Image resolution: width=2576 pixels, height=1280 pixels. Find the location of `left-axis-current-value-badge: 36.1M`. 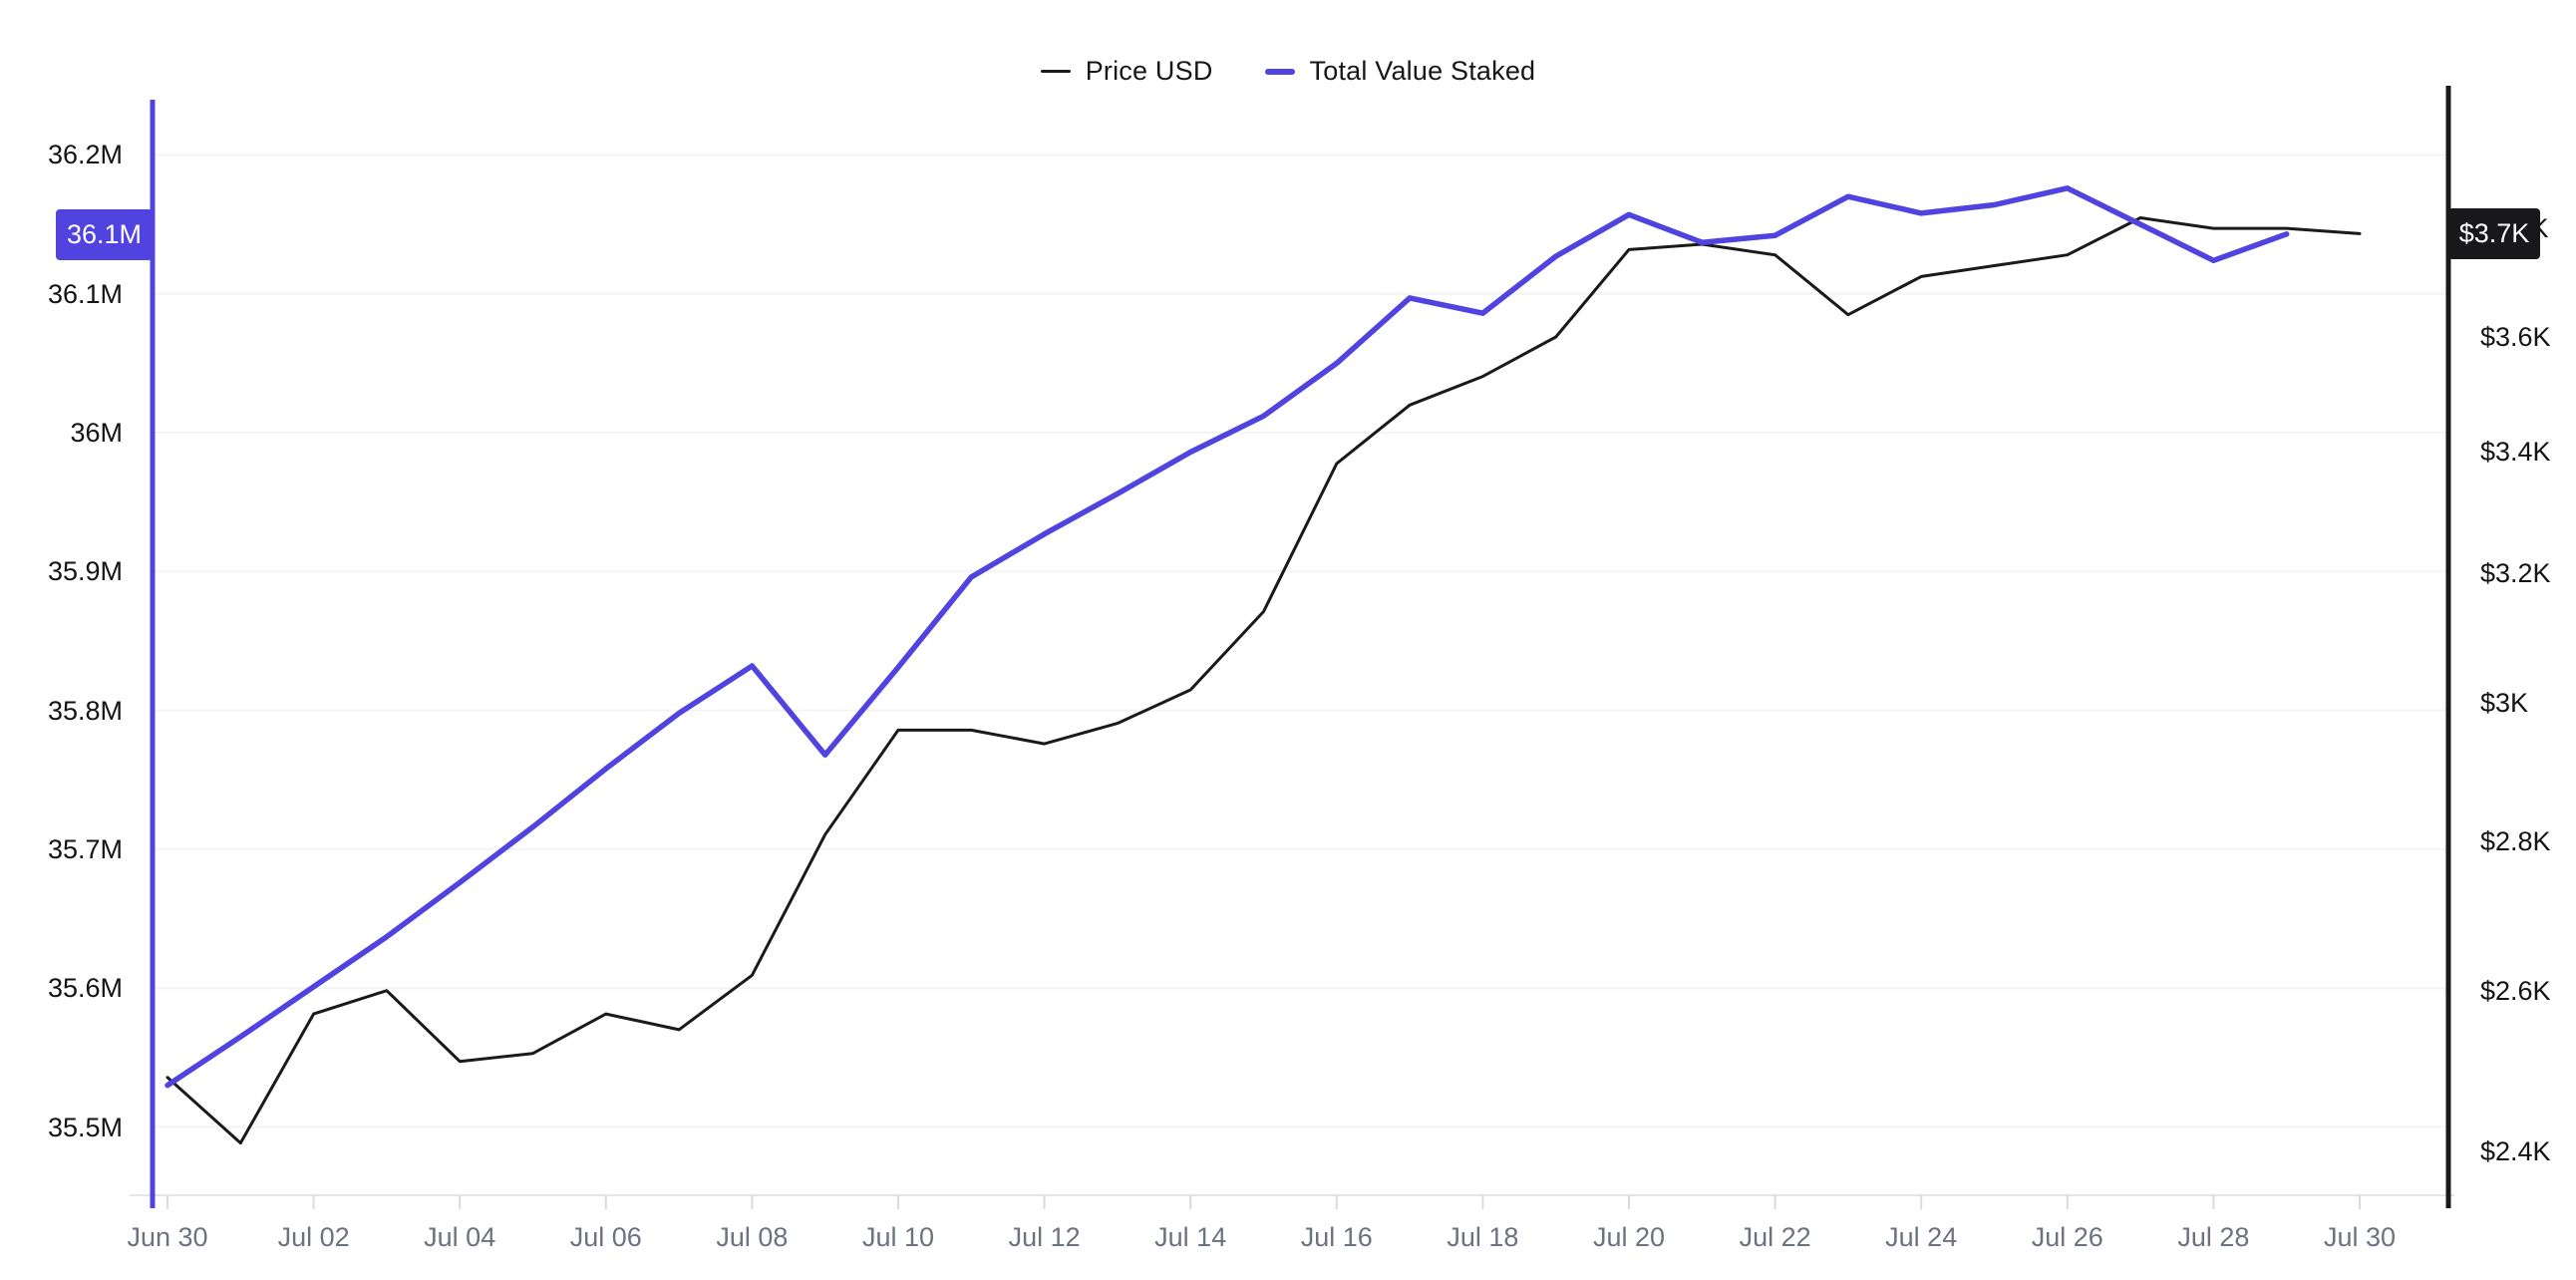

left-axis-current-value-badge: 36.1M is located at coordinates (104, 234).